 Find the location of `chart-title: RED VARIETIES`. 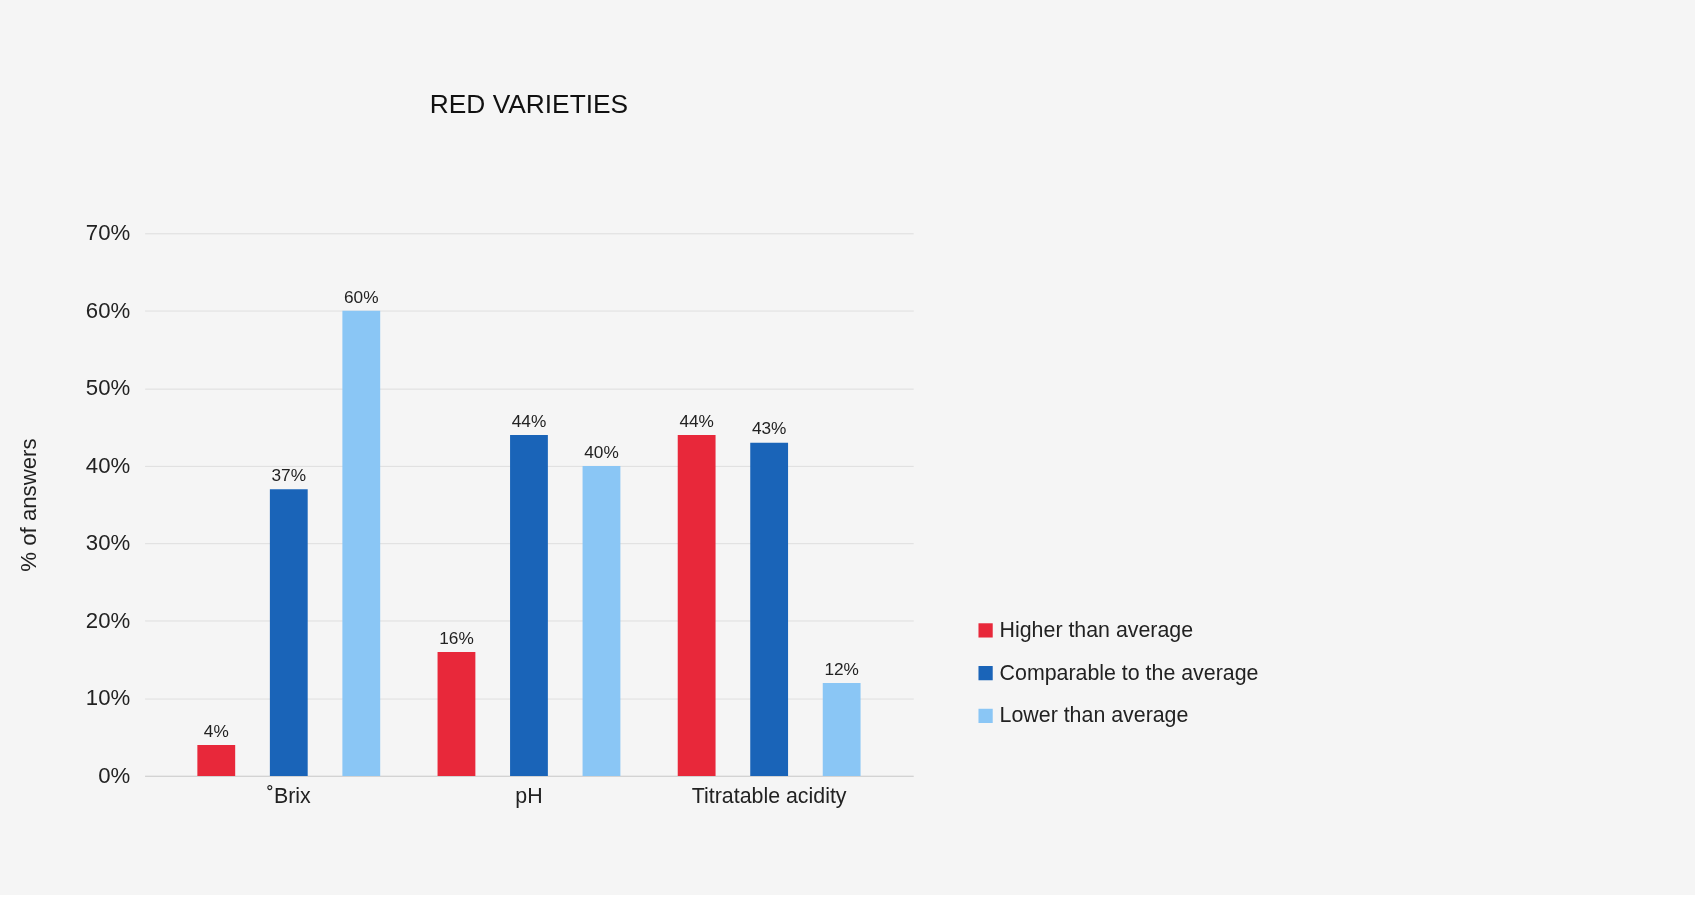

chart-title: RED VARIETIES is located at coordinates (529, 104).